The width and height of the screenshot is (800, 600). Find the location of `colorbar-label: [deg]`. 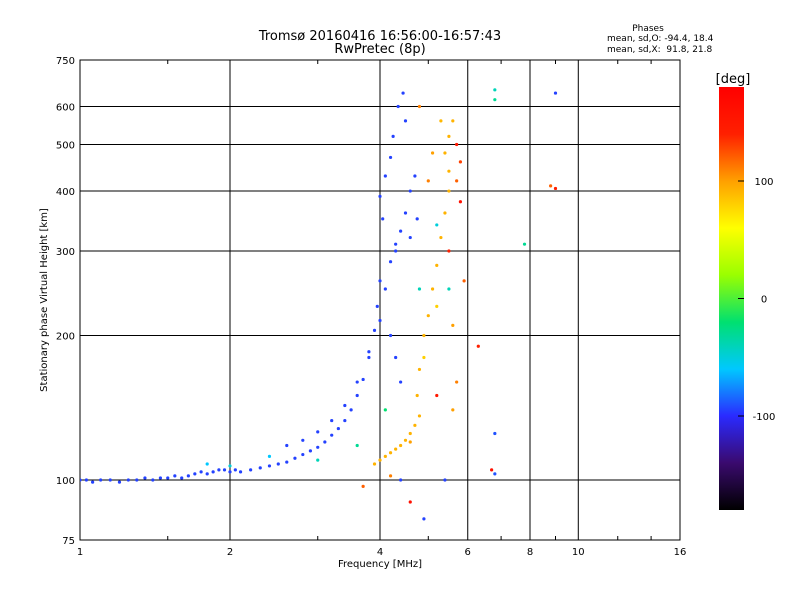

colorbar-label: [deg] is located at coordinates (733, 79).